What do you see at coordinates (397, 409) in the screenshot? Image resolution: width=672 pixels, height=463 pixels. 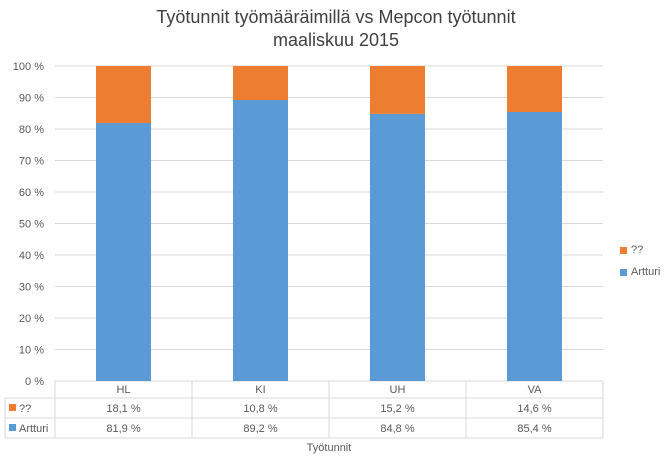 I see `table-cell-value: 15,2 %` at bounding box center [397, 409].